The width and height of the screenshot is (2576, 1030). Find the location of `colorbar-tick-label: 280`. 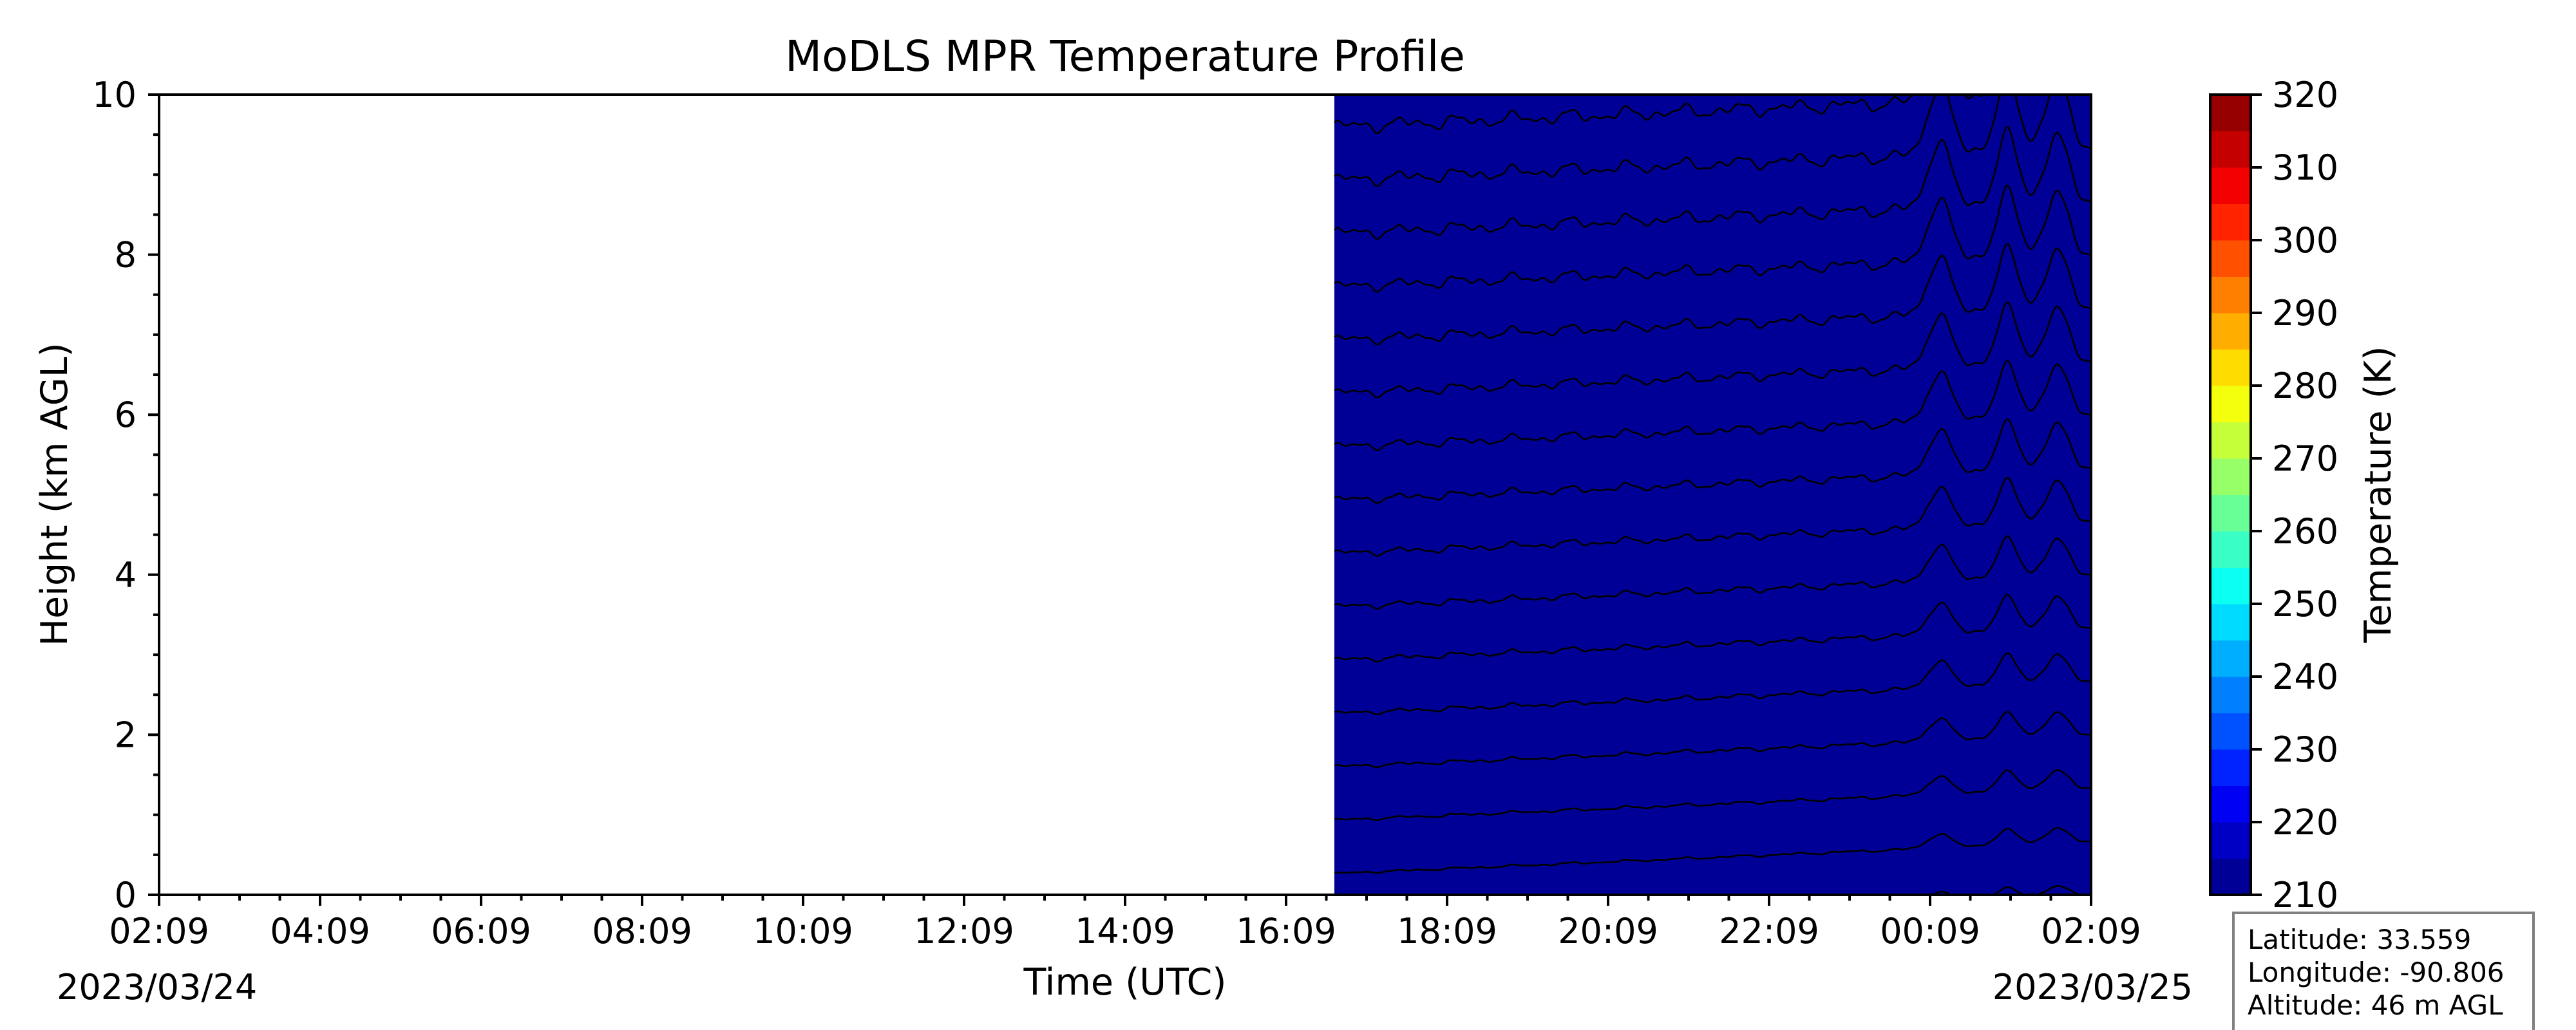

colorbar-tick-label: 280 is located at coordinates (2305, 386).